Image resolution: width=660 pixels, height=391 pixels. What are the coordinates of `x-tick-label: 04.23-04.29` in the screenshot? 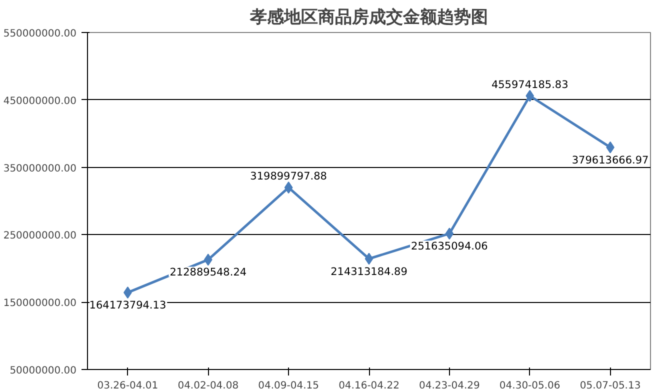 It's located at (449, 385).